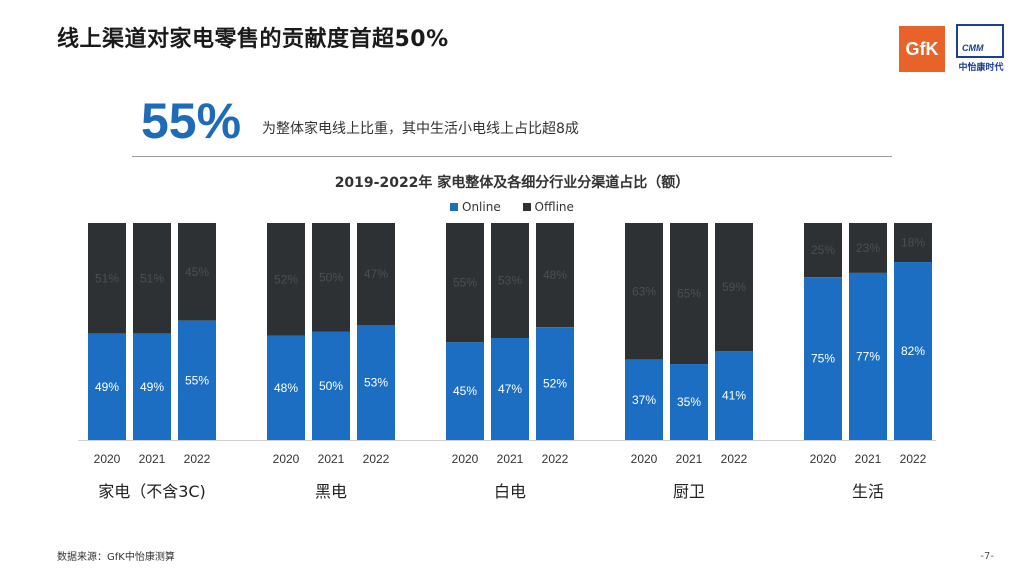 Image resolution: width=1024 pixels, height=576 pixels. I want to click on data-label-offline: 47%, so click(376, 274).